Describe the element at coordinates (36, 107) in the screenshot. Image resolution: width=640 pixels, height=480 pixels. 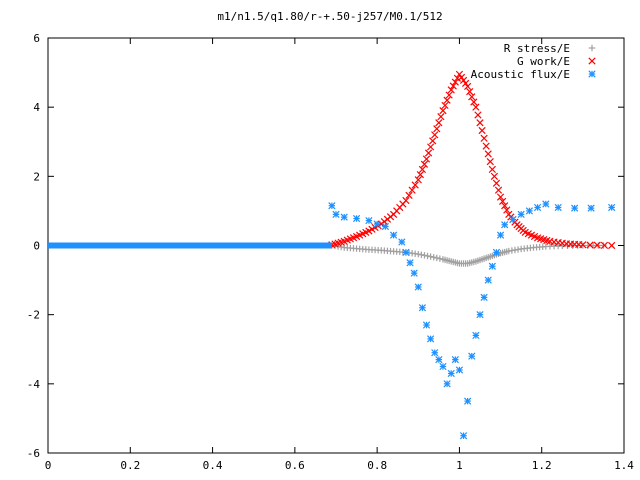
I see `y-tick-label: 4` at that location.